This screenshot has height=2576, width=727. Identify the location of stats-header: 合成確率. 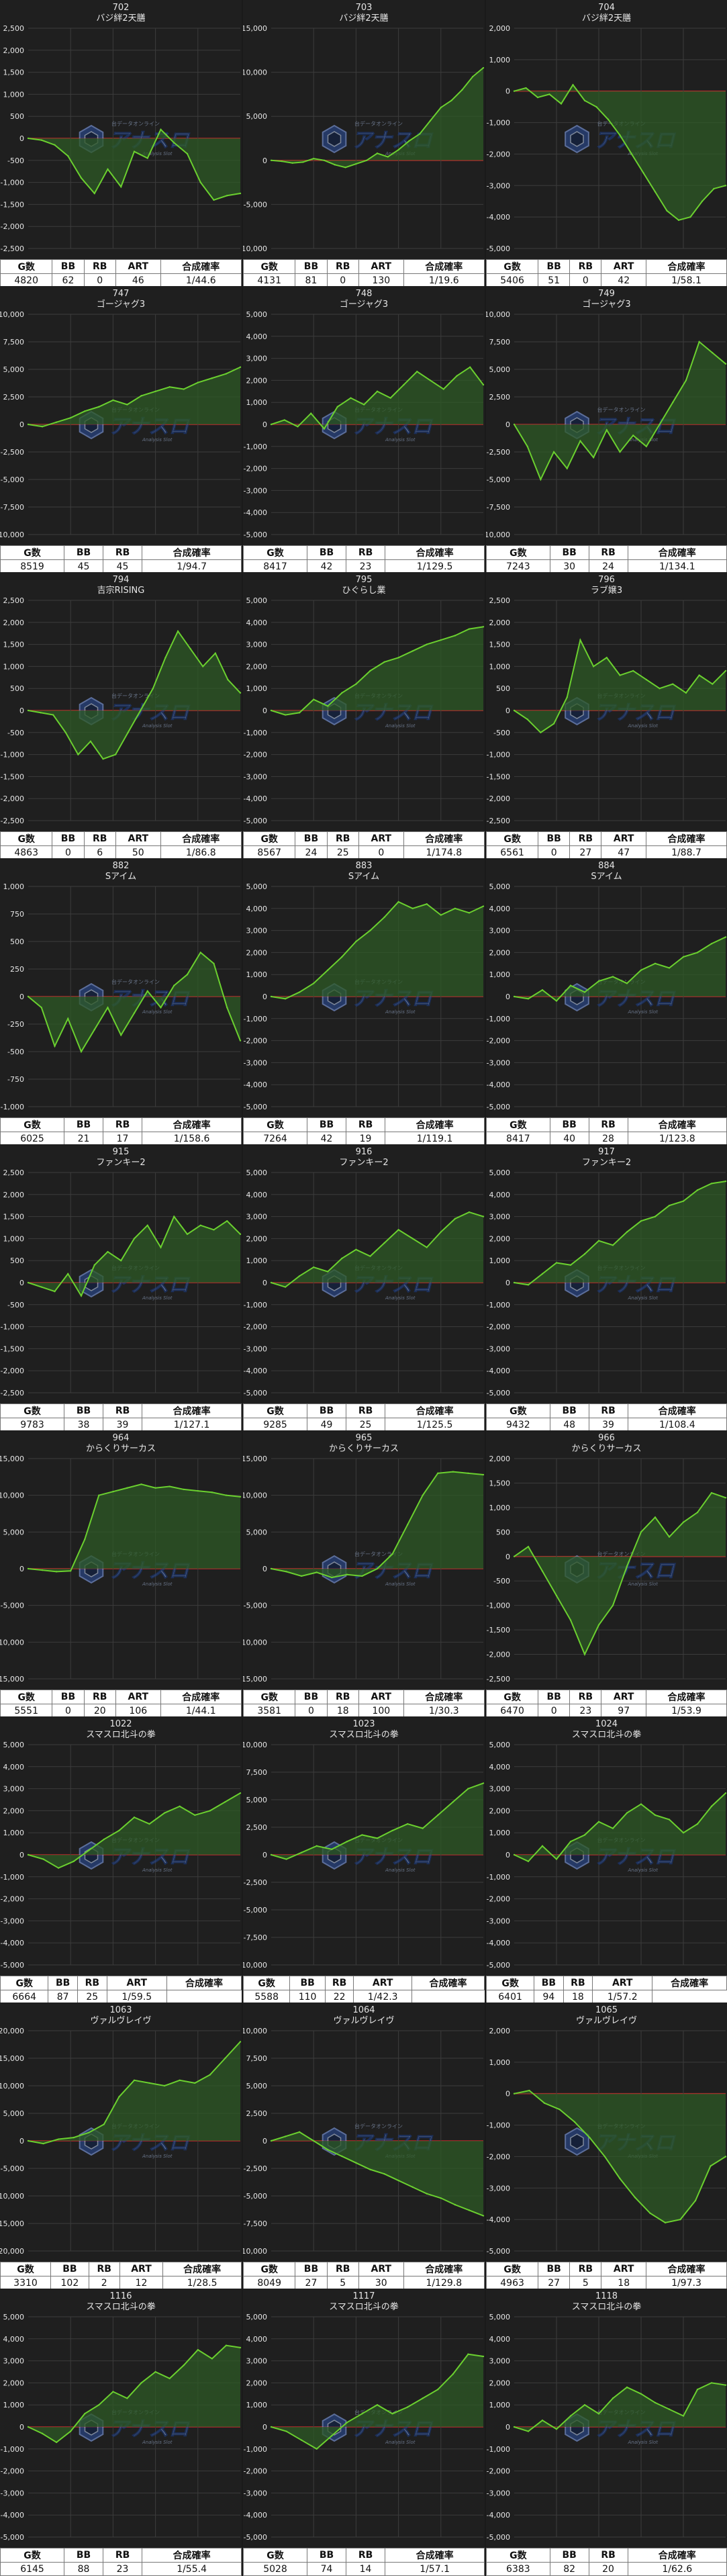
(204, 1983).